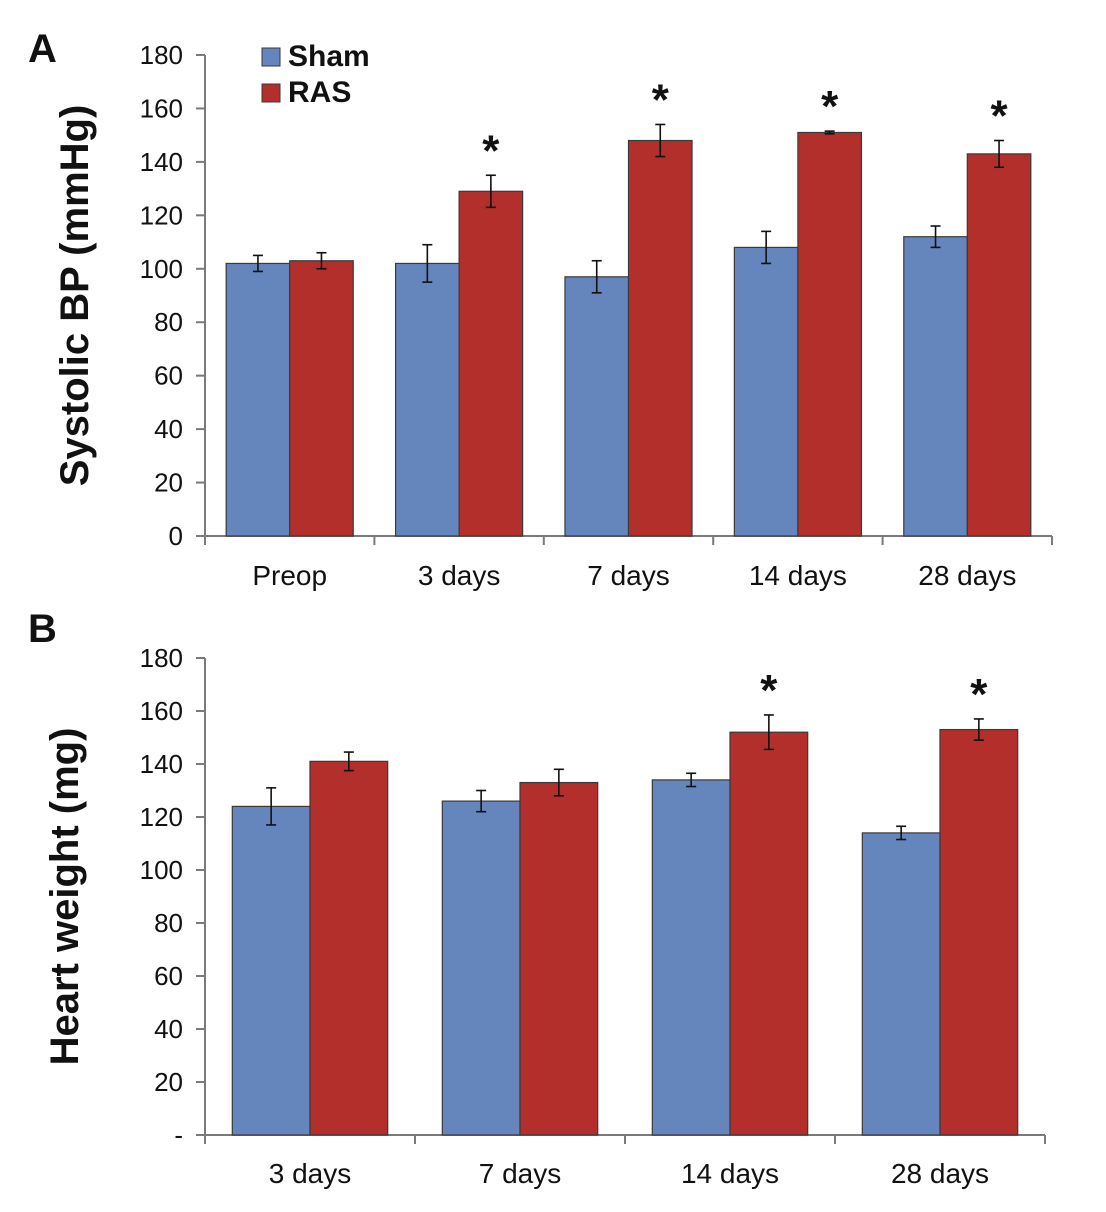 The width and height of the screenshot is (1106, 1212). I want to click on panel-b-y-tick-label: 100, so click(161, 870).